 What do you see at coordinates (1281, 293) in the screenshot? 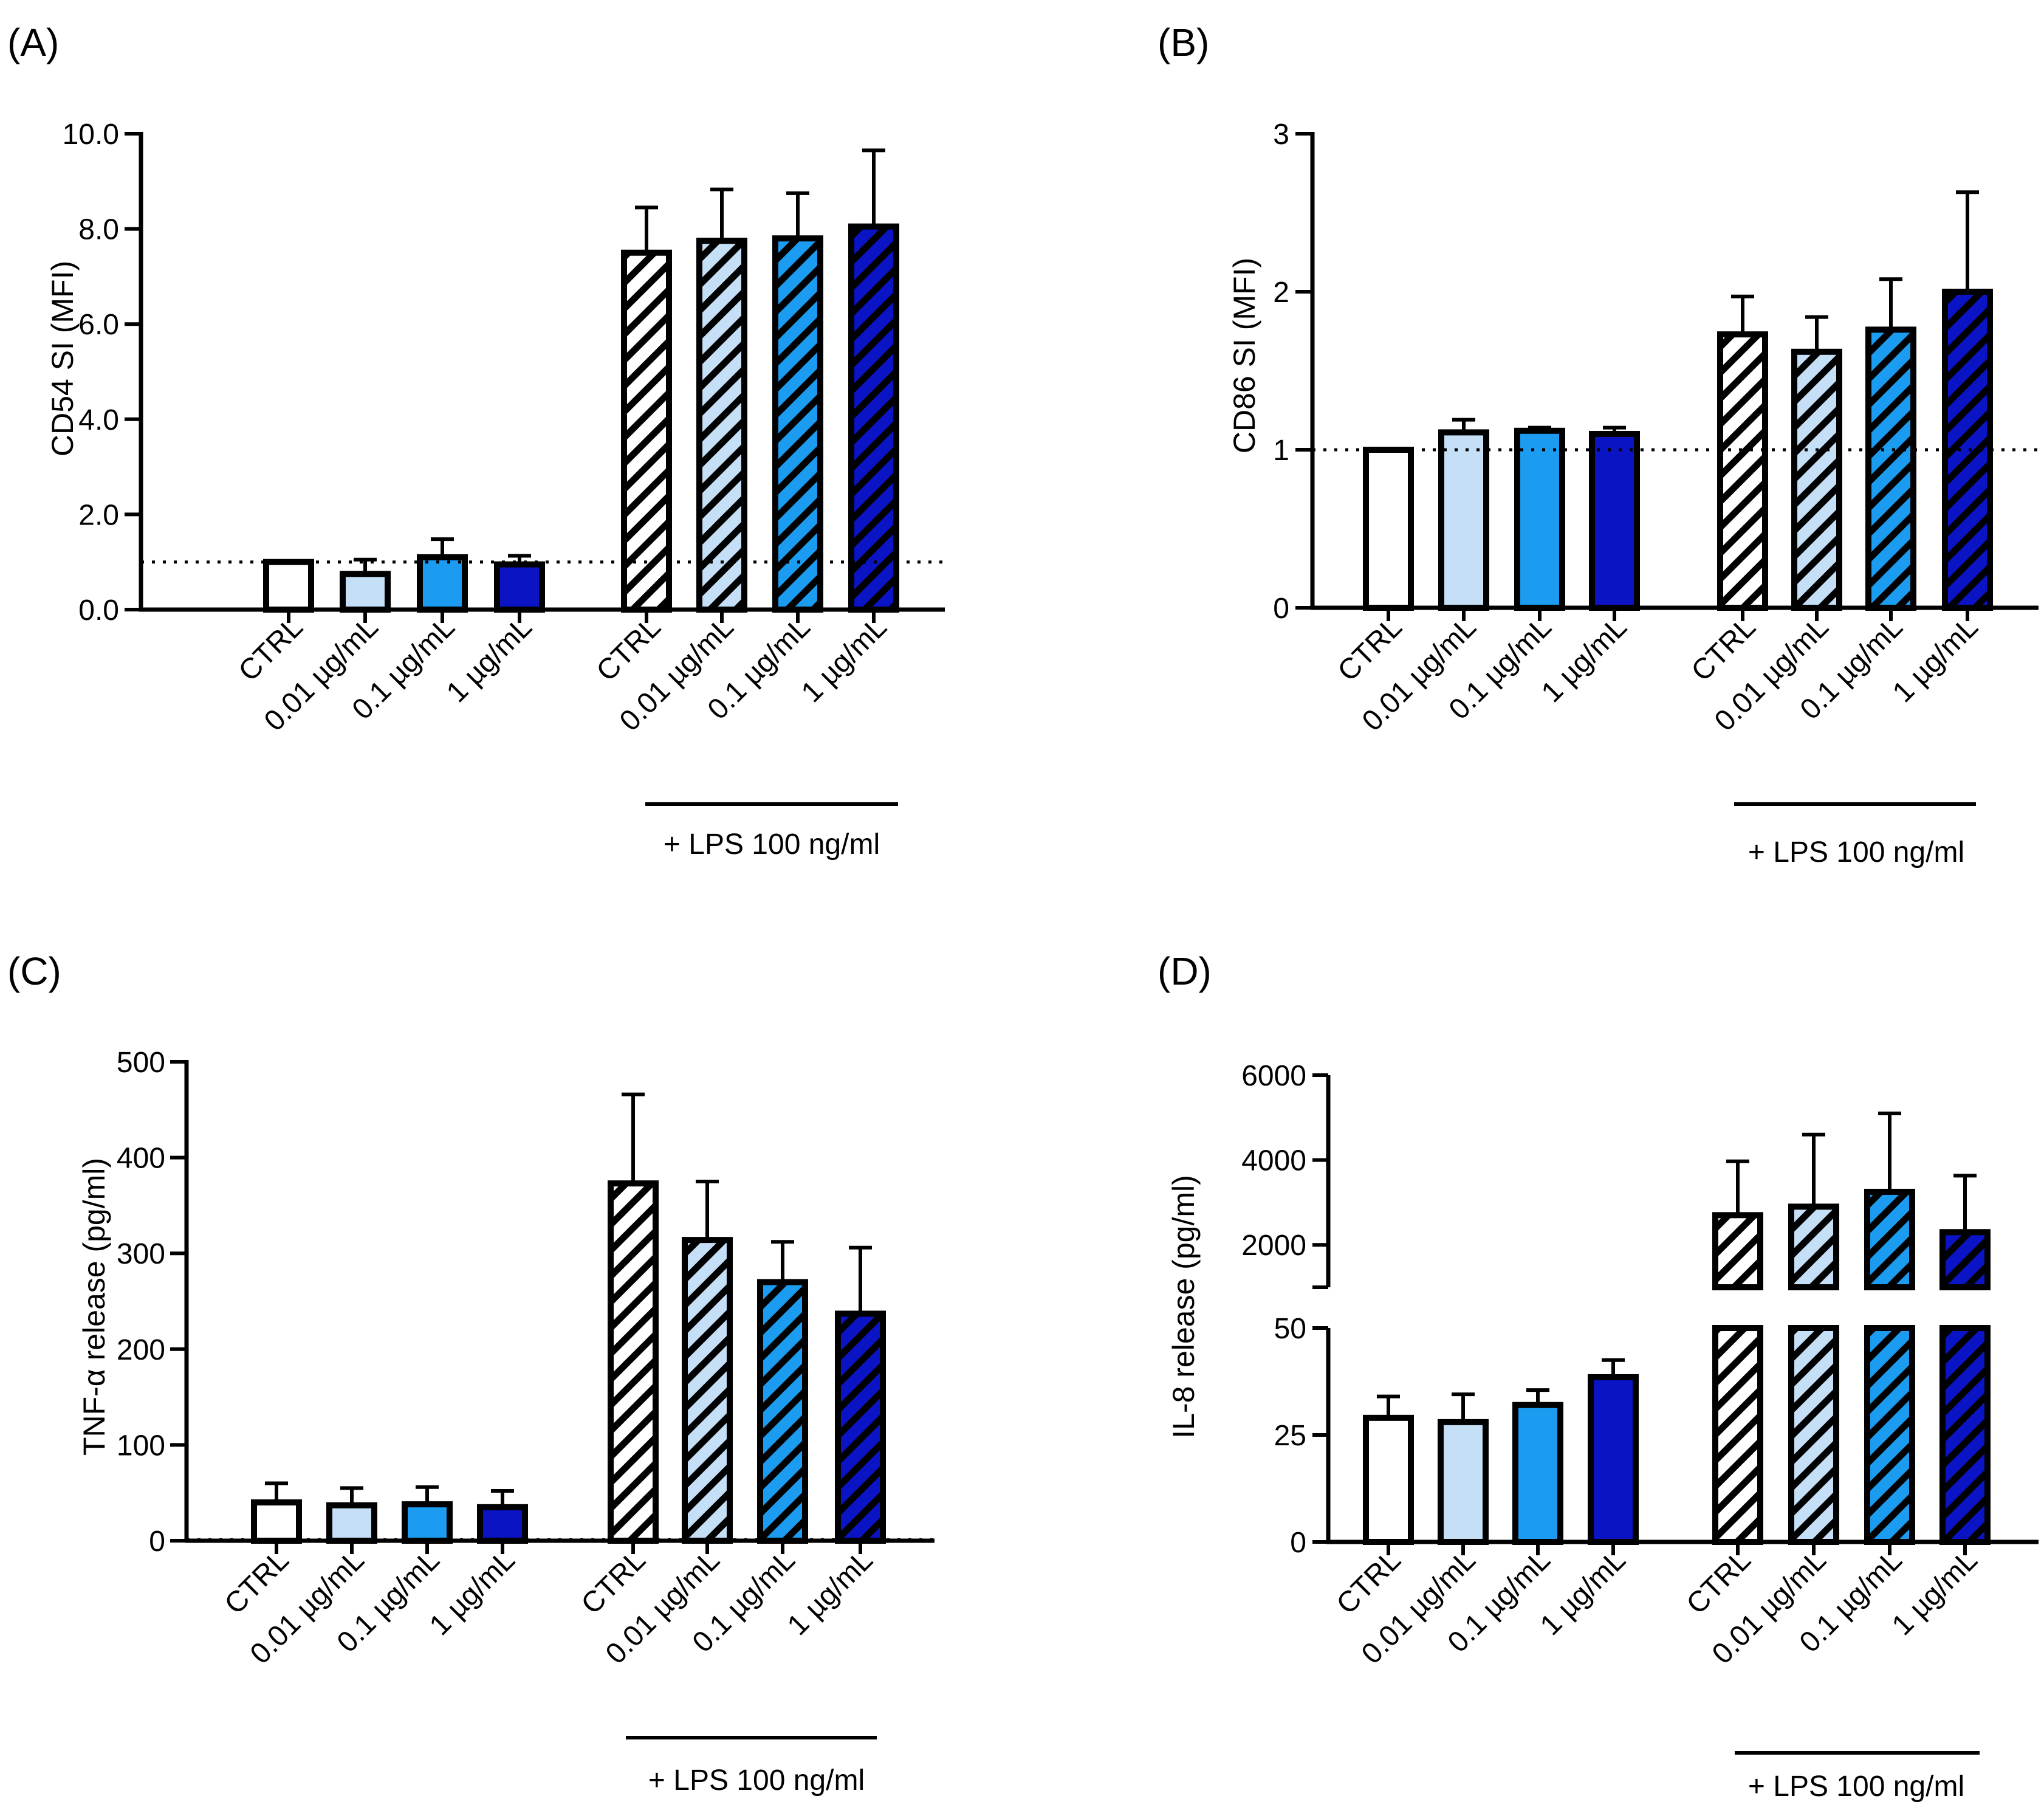
I see `panel-b-y-tick-label: 2` at bounding box center [1281, 293].